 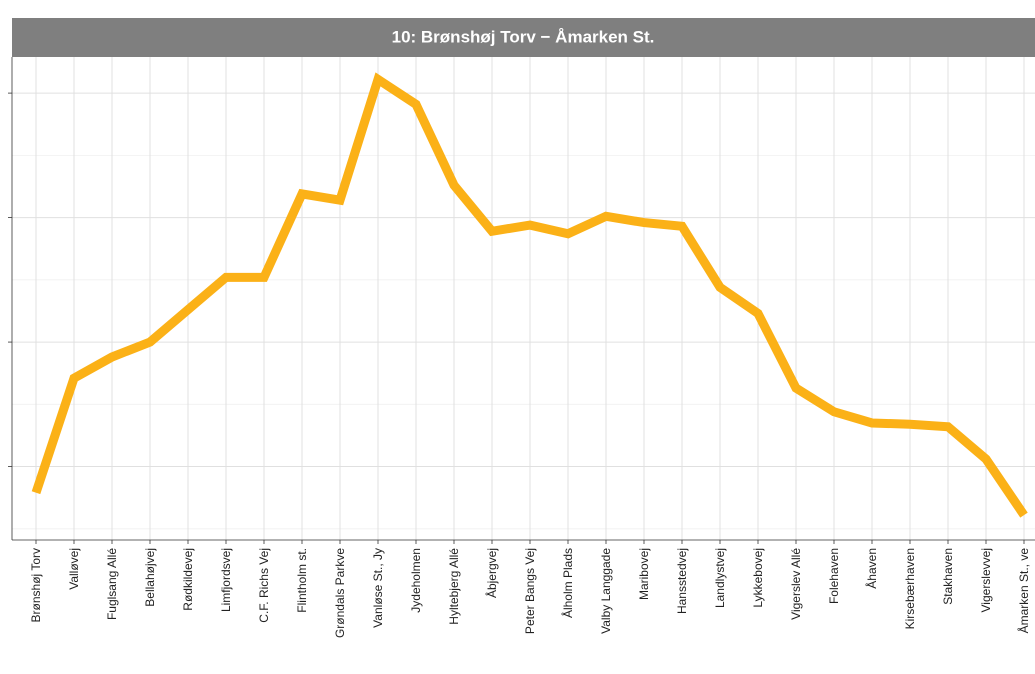 I want to click on x-tick-label: Vanløse St., Jy, so click(x=378, y=588).